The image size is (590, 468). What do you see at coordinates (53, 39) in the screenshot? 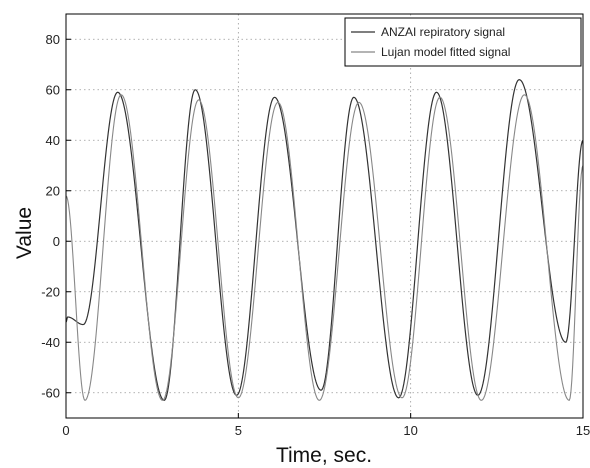
I see `y-tick-label: 80` at bounding box center [53, 39].